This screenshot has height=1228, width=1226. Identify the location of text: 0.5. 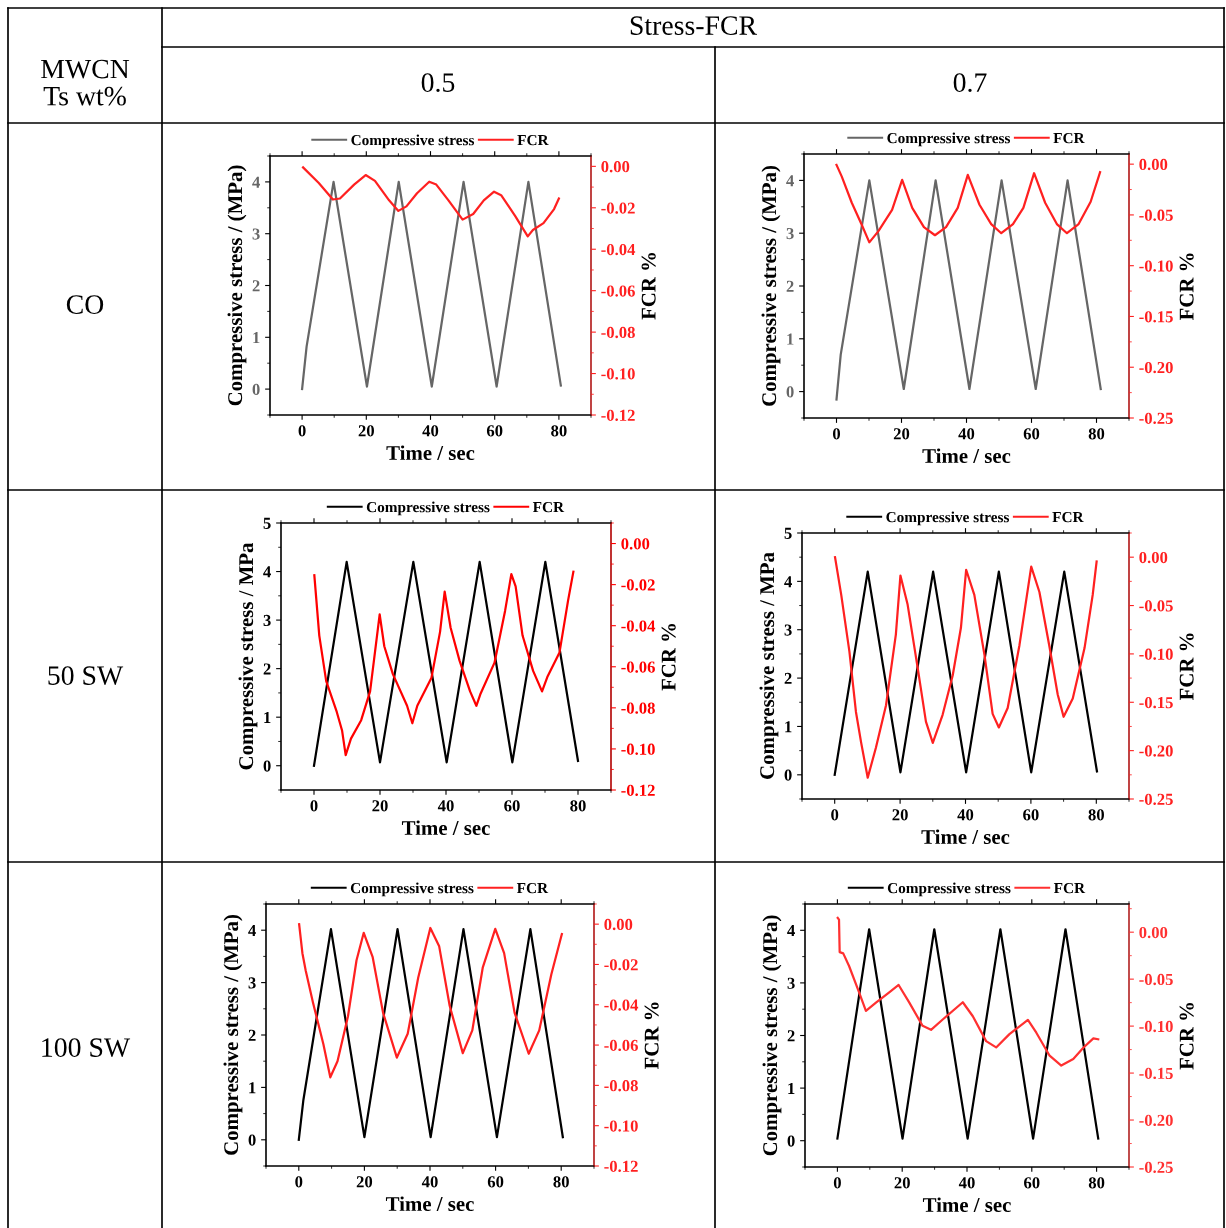
(438, 83).